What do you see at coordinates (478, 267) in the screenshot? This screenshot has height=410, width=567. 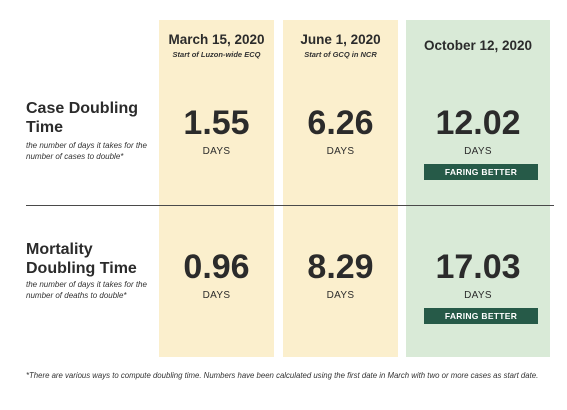 I see `mortality-doubling-value-october: 17.03` at bounding box center [478, 267].